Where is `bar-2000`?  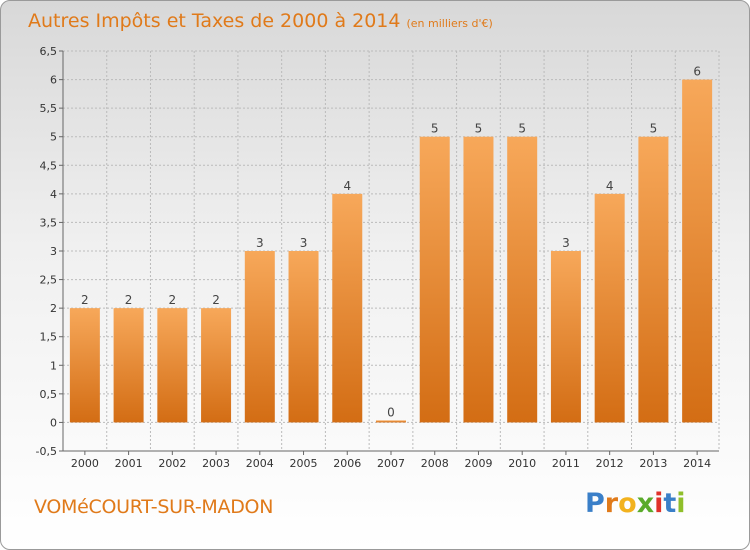 bar-2000 is located at coordinates (84, 365).